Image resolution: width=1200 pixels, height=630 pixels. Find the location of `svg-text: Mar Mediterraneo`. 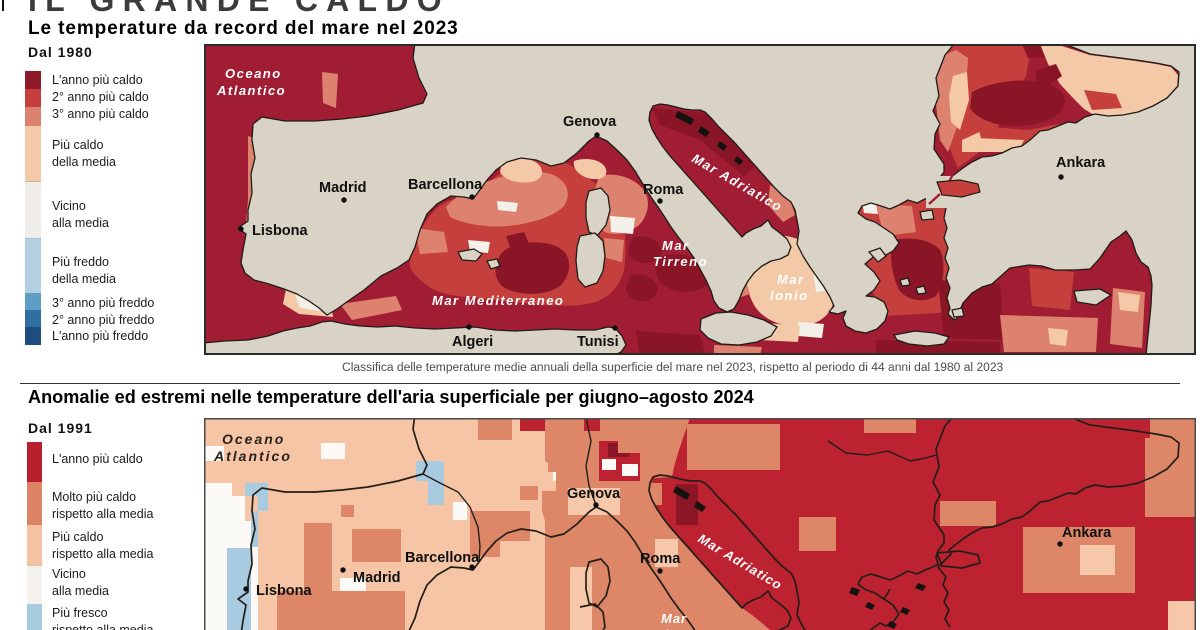

svg-text: Mar Mediterraneo is located at coordinates (498, 300).